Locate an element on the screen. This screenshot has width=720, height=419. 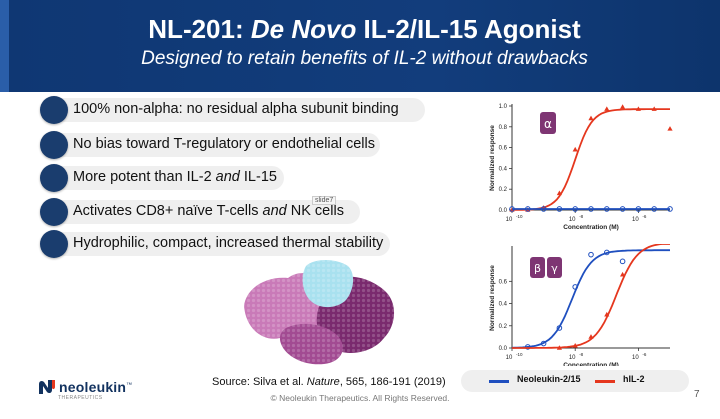
y-tick-label: 0.8 is located at coordinates (503, 128).